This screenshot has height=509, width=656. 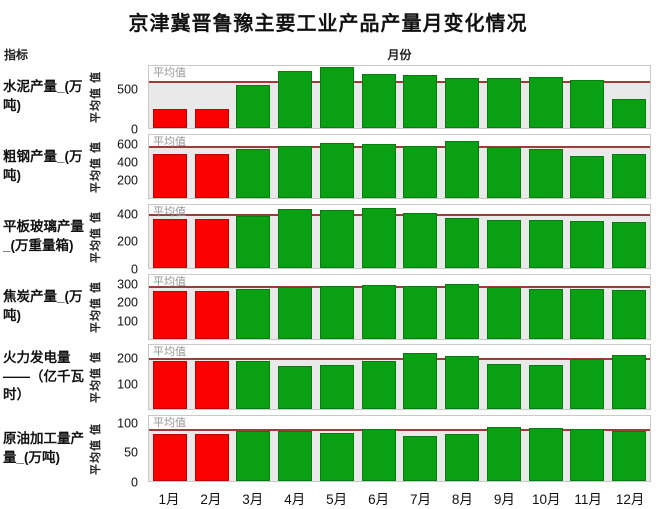 What do you see at coordinates (253, 241) in the screenshot?
I see `bar-row3-3月` at bounding box center [253, 241].